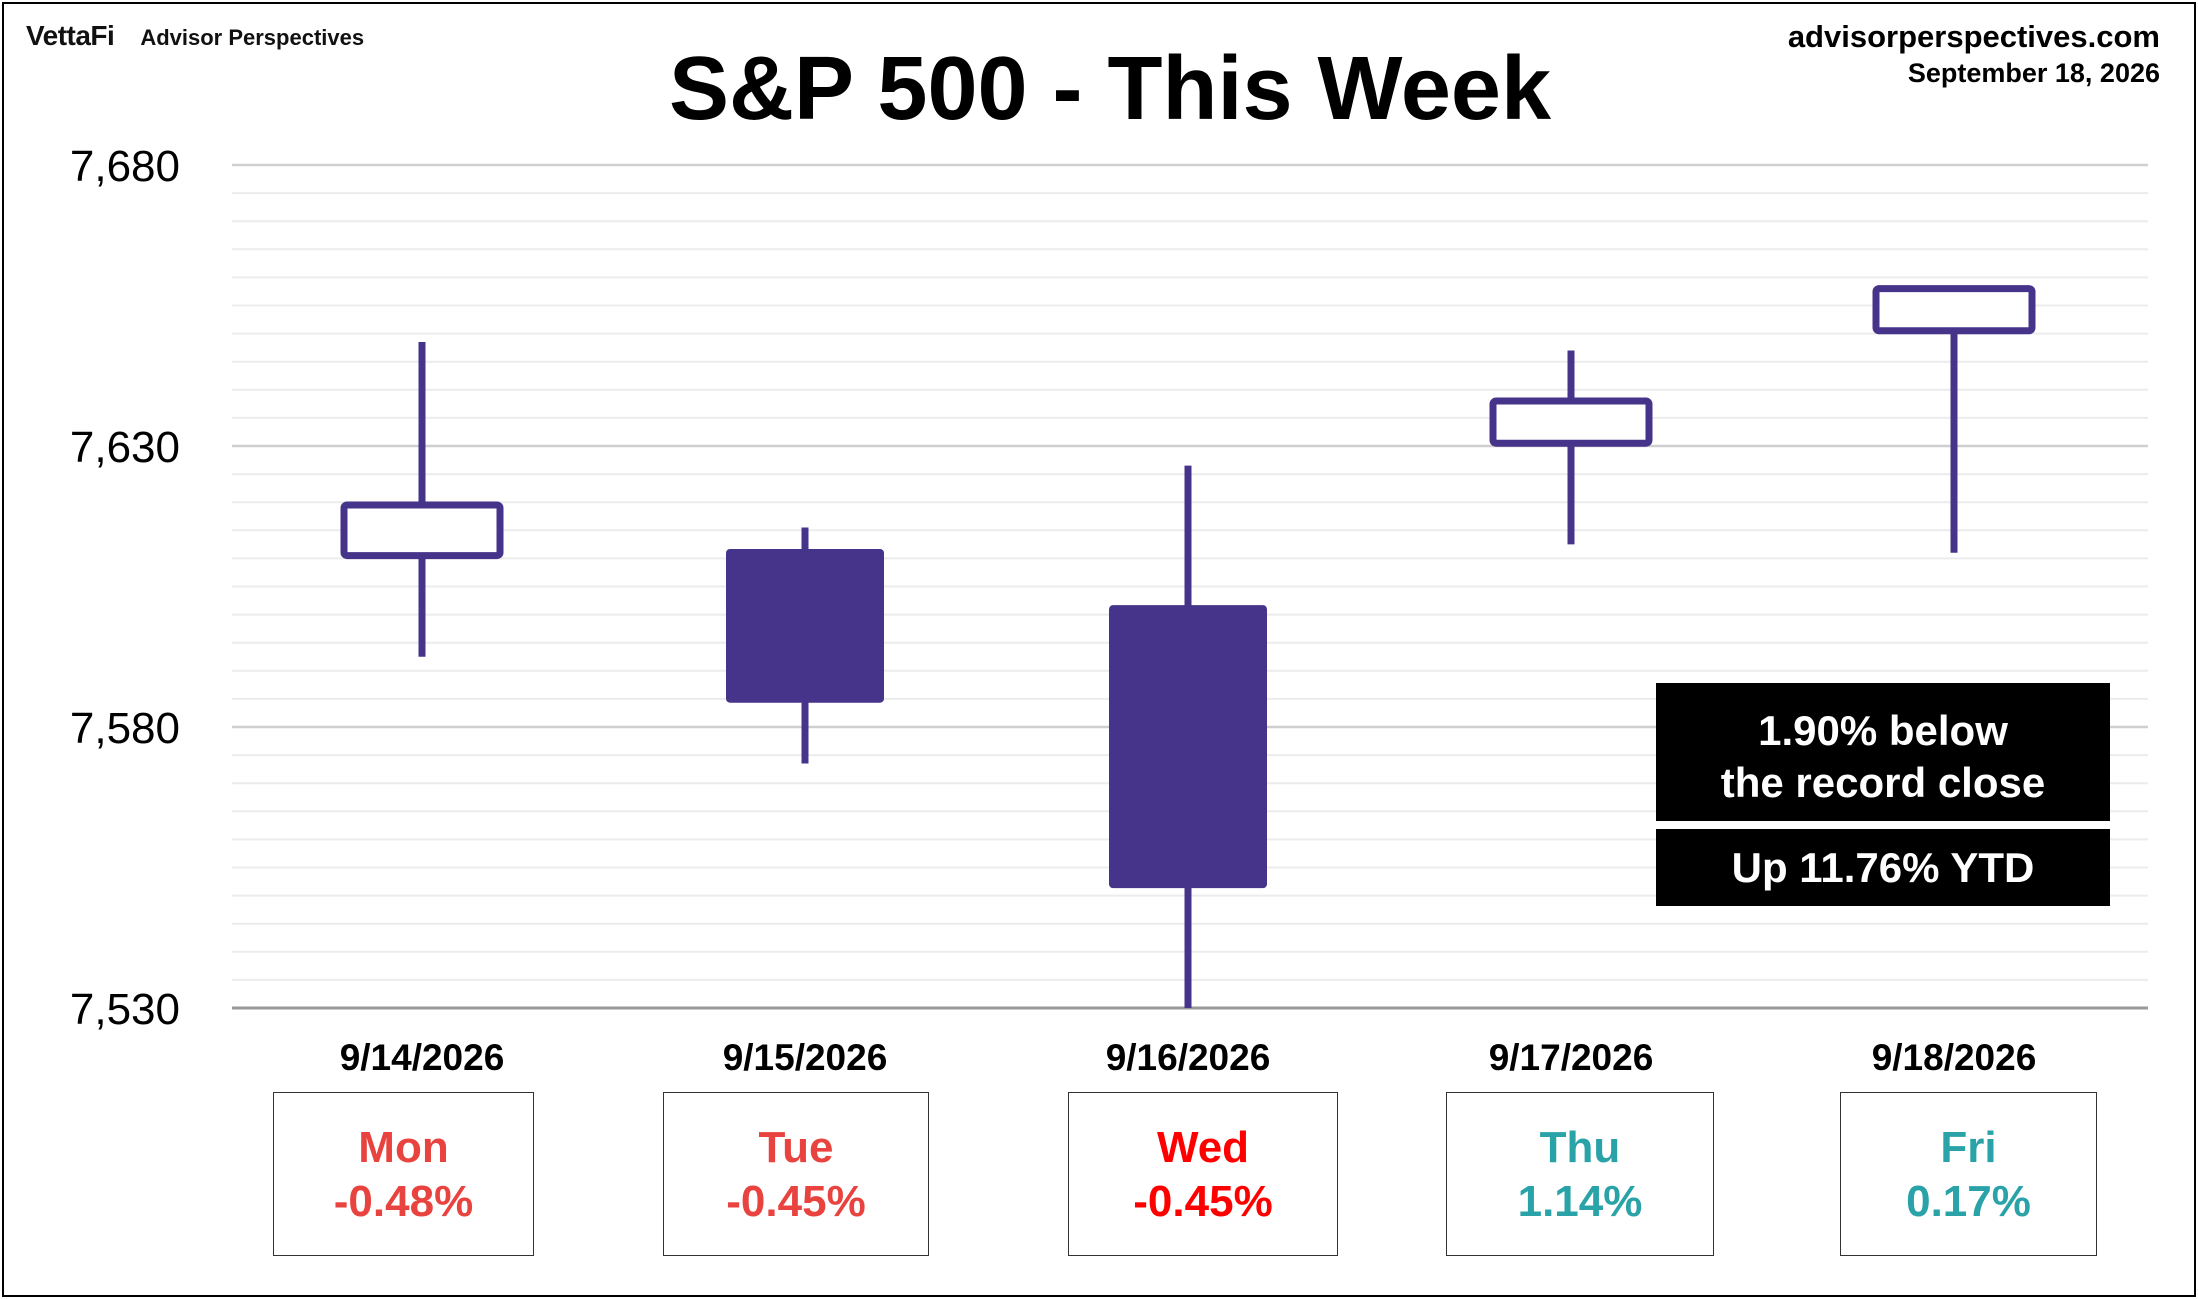  Describe the element at coordinates (1580, 1174) in the screenshot. I see `day-change-box: Thu 1.14%` at that location.